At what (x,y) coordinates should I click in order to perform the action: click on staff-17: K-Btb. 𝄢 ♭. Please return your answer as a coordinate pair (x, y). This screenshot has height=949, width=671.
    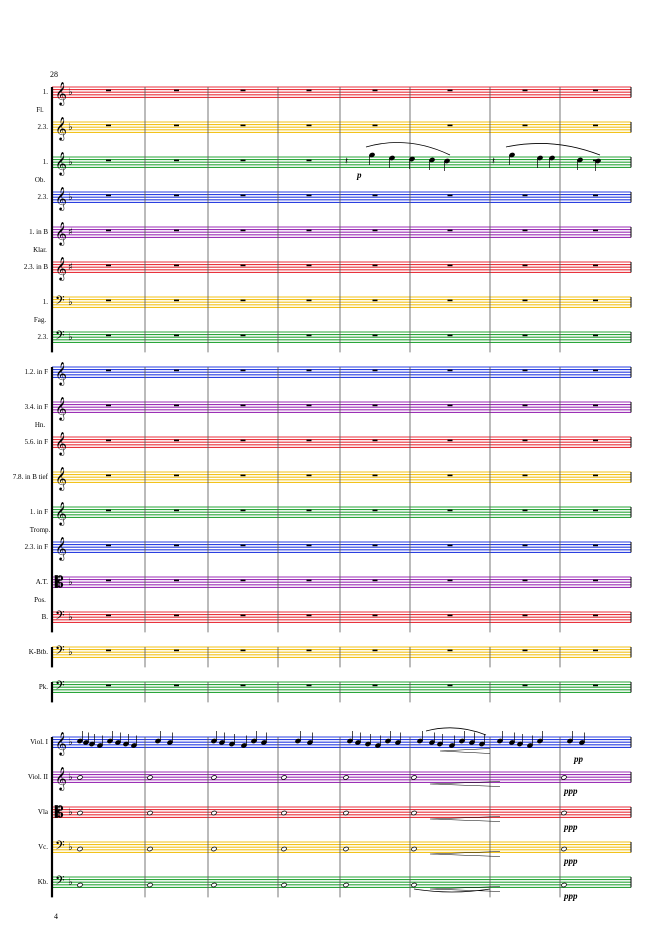
    Looking at the image, I should click on (330, 652).